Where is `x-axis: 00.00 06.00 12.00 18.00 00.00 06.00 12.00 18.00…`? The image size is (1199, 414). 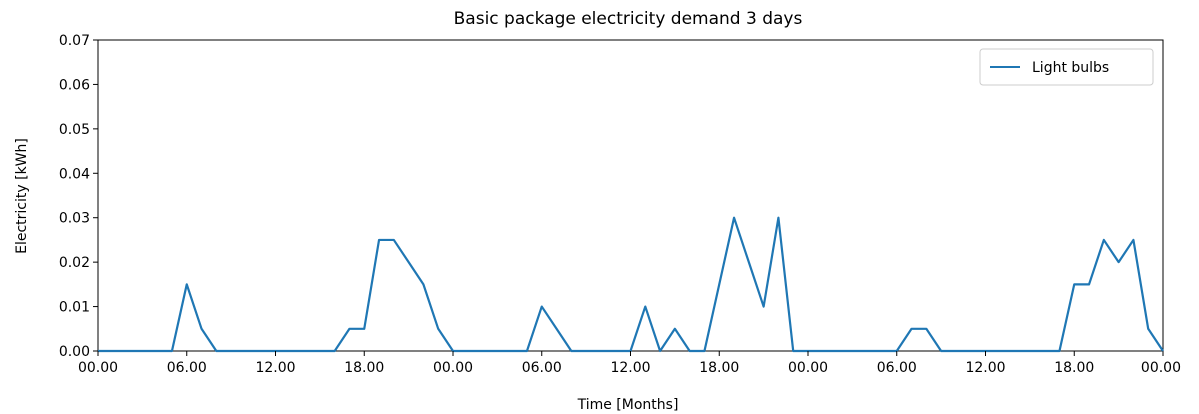 x-axis: 00.00 06.00 12.00 18.00 00.00 06.00 12.00 18.00… is located at coordinates (629, 363).